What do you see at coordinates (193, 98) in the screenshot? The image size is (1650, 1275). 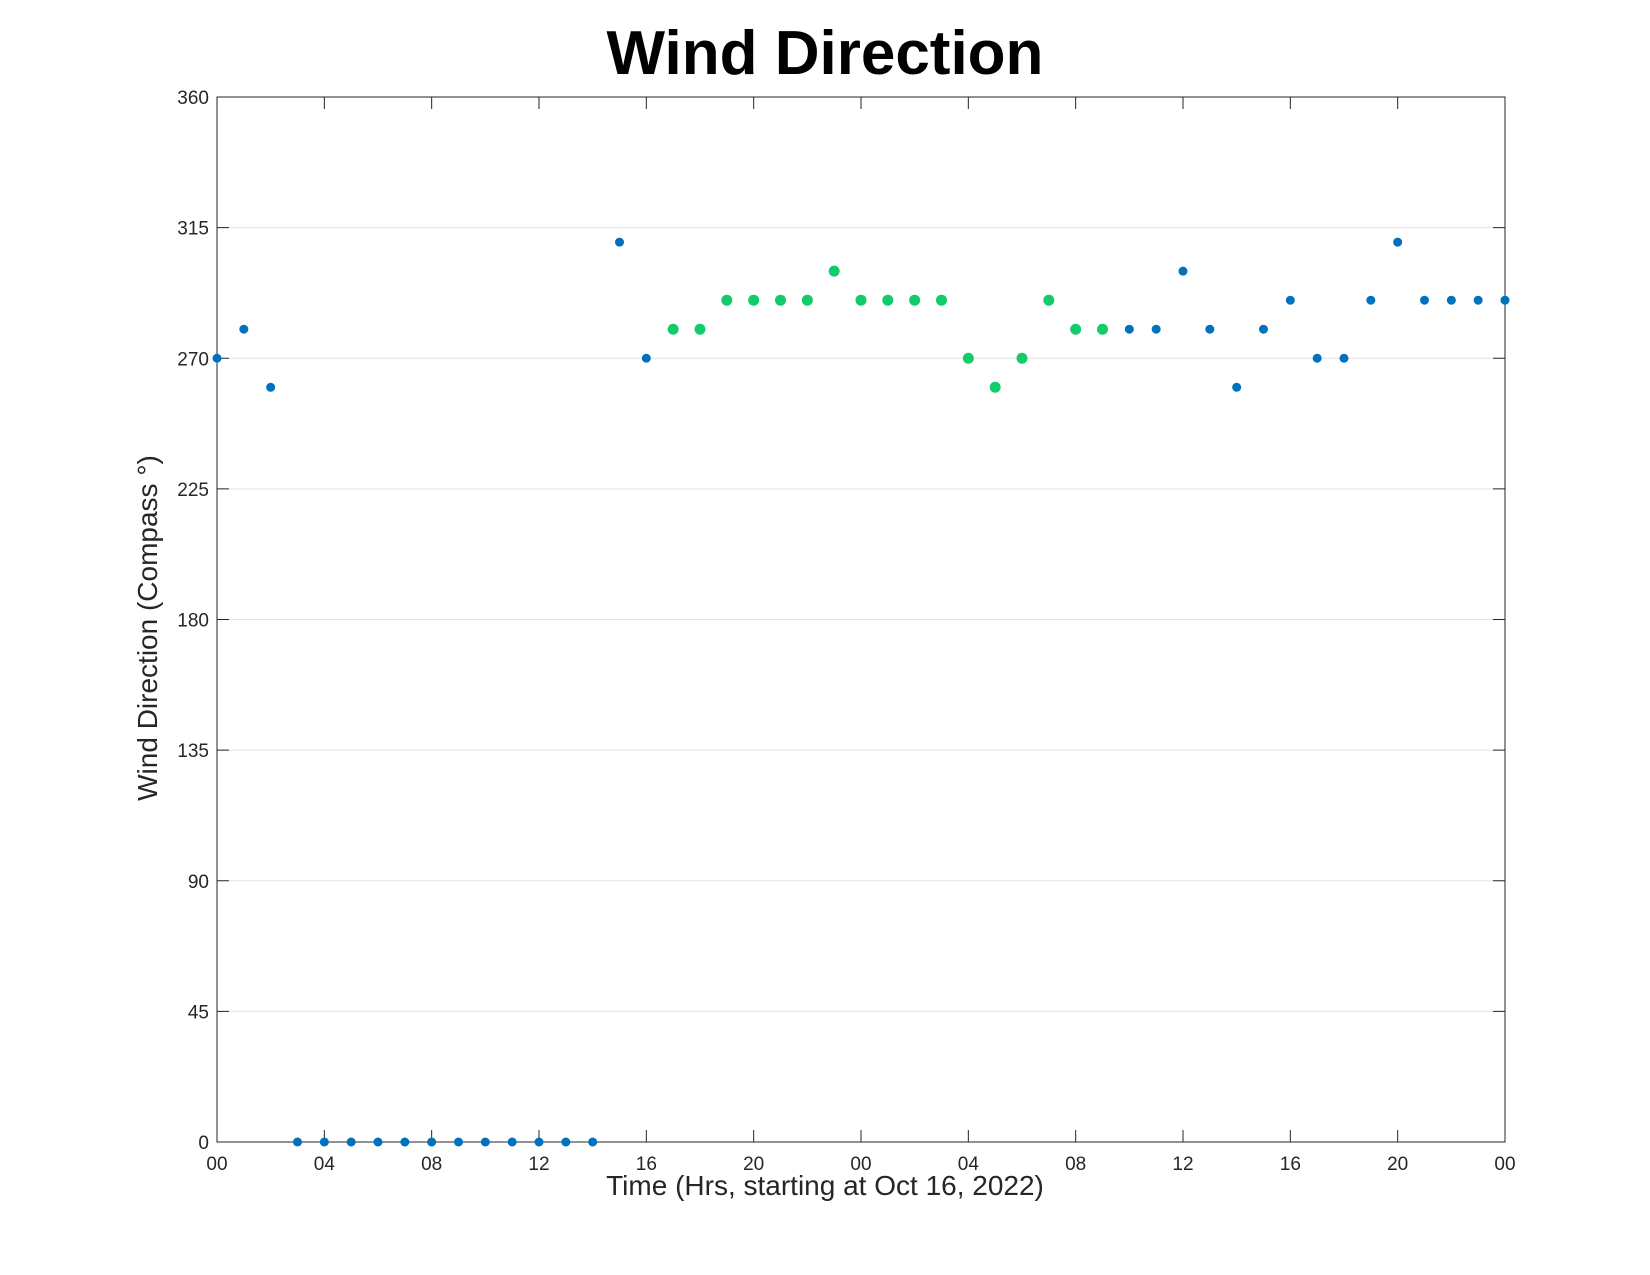 I see `y-tick-label: 360` at bounding box center [193, 98].